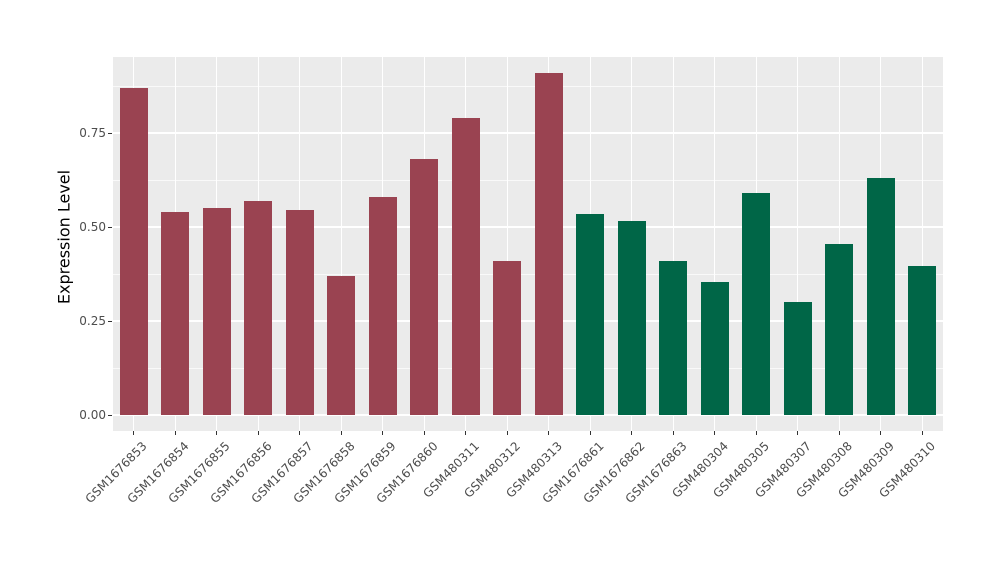 The width and height of the screenshot is (1000, 580). Describe the element at coordinates (92, 133) in the screenshot. I see `y-tick-label: 0.75` at that location.